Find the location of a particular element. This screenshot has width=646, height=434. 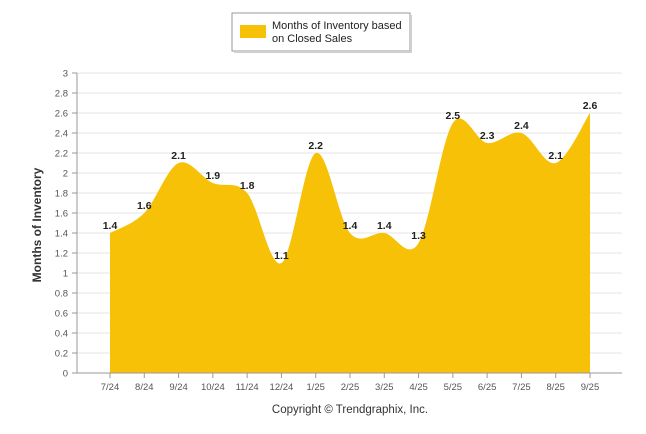

x-tick-label: 6/25 is located at coordinates (487, 387).